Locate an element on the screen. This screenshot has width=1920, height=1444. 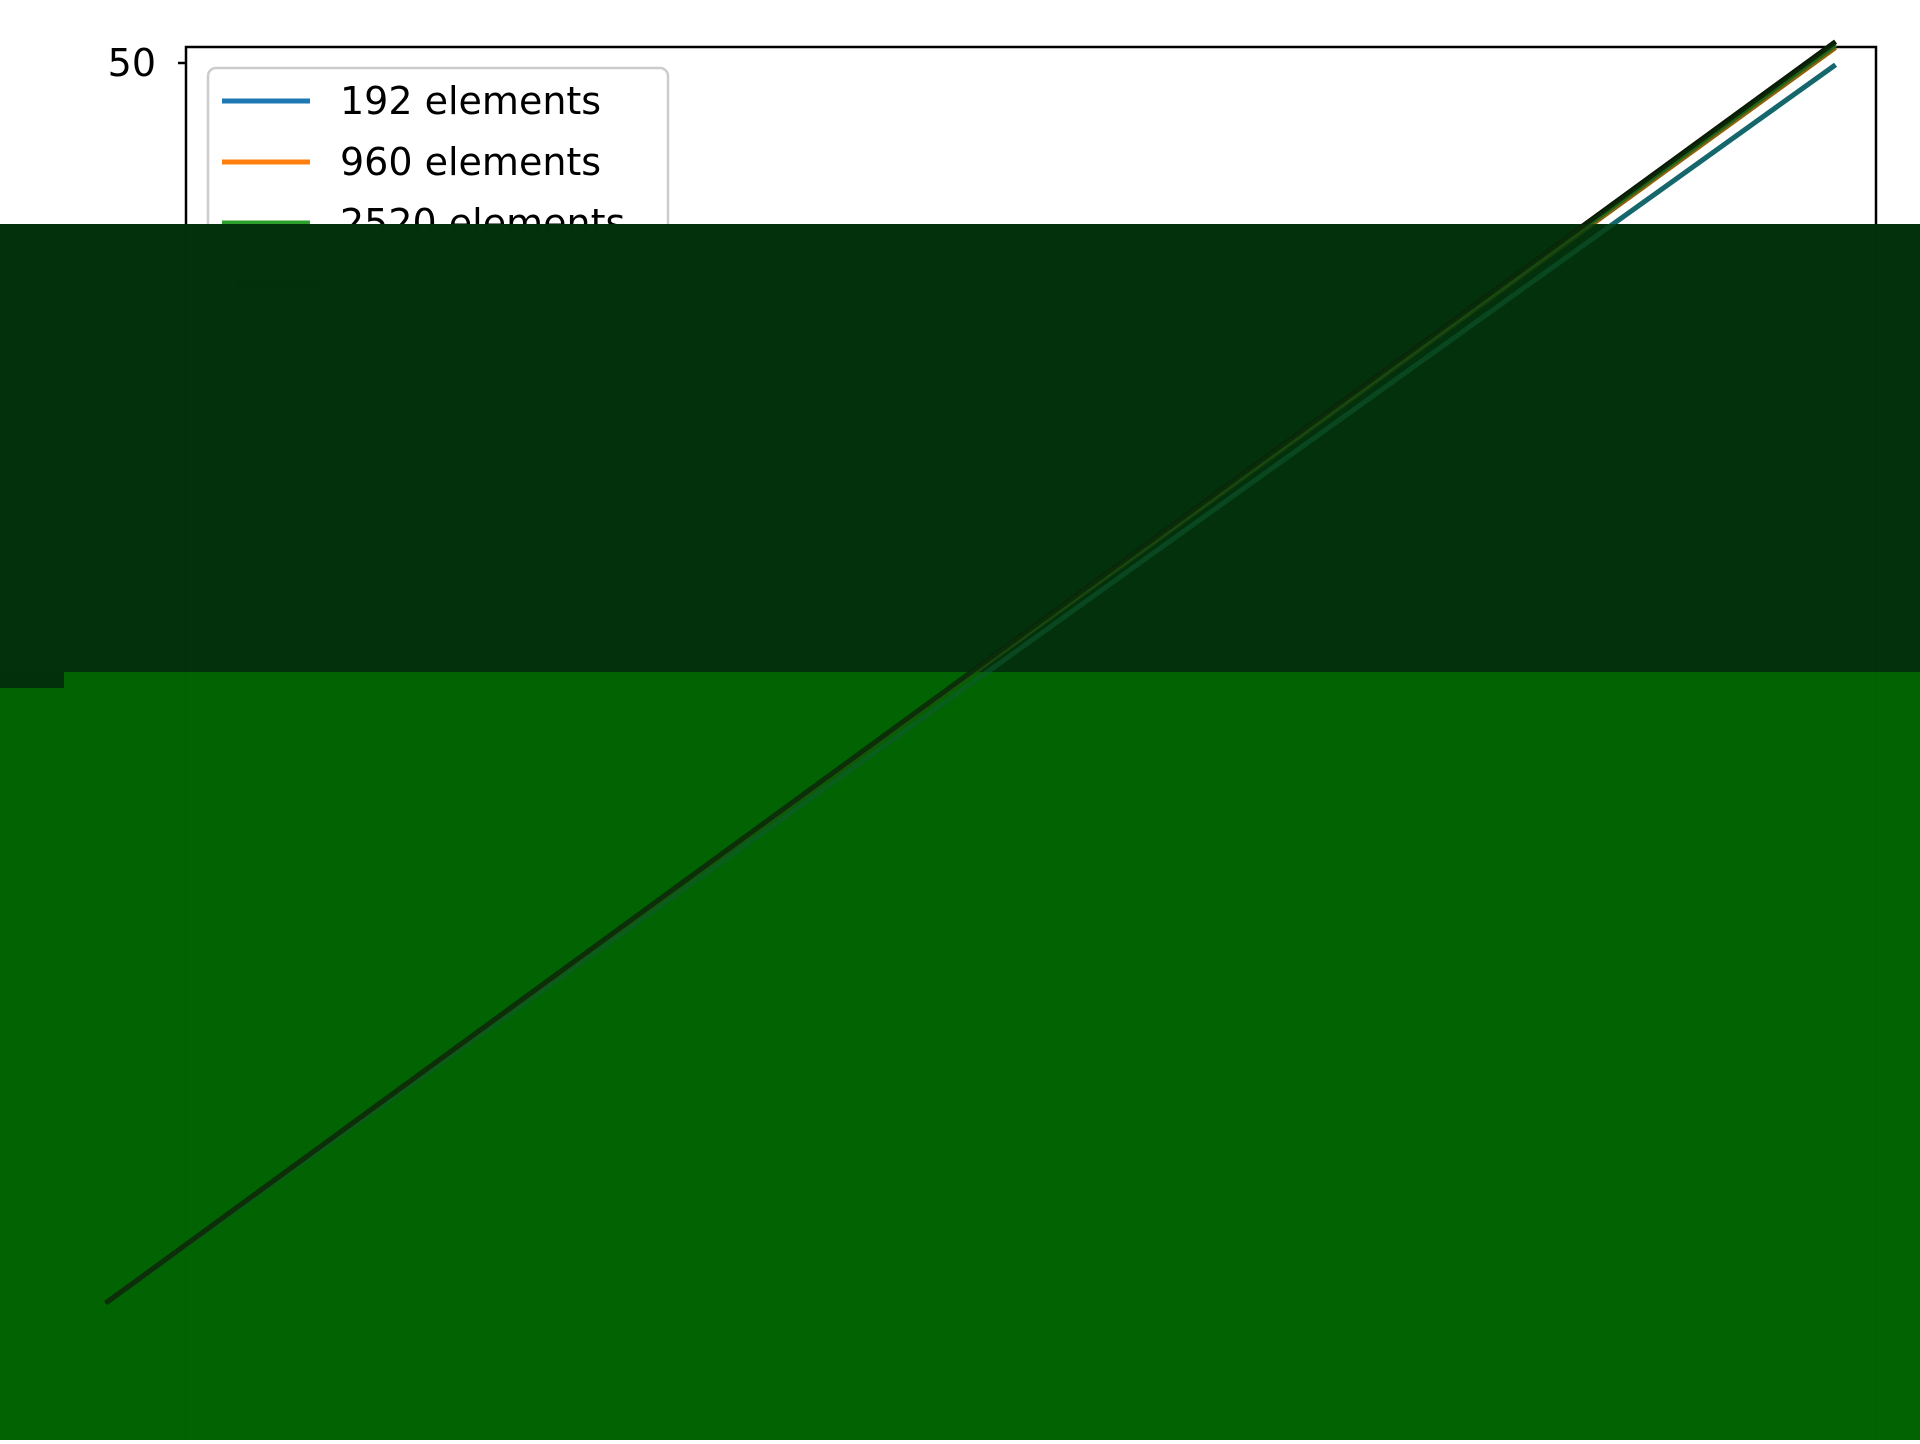
legend-label-series-1: 192 elements is located at coordinates (470, 101).